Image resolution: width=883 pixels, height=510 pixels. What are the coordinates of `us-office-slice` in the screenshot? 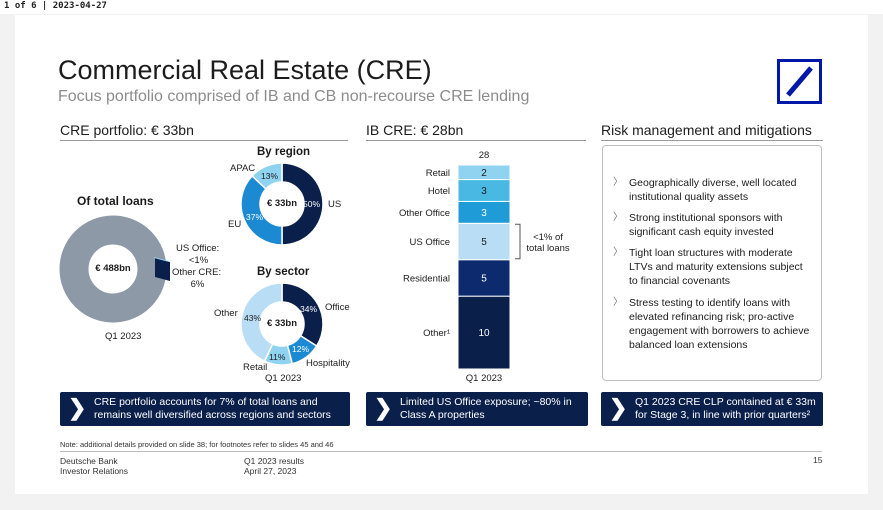 It's located at (161, 259).